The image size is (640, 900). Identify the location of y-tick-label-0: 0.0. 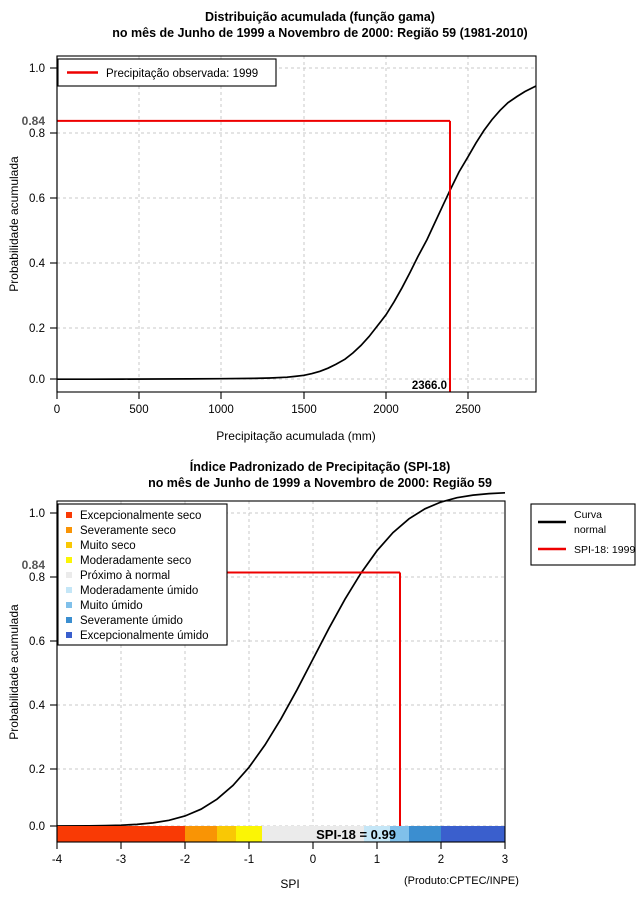
(37, 380).